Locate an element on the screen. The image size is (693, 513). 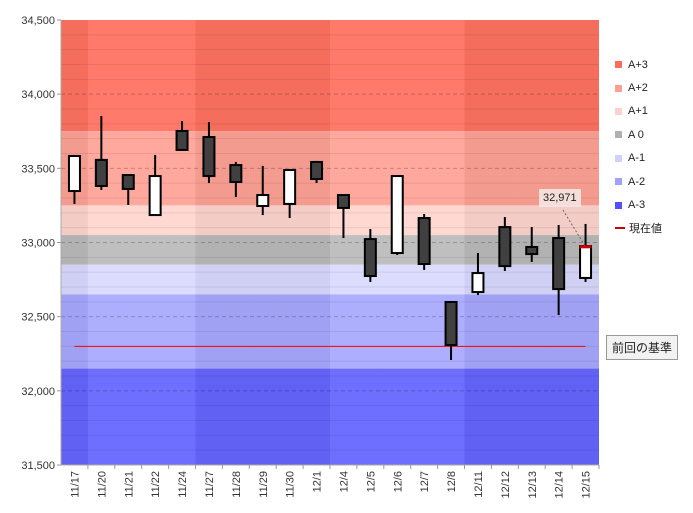
legend-item: A+1 is located at coordinates (638, 111).